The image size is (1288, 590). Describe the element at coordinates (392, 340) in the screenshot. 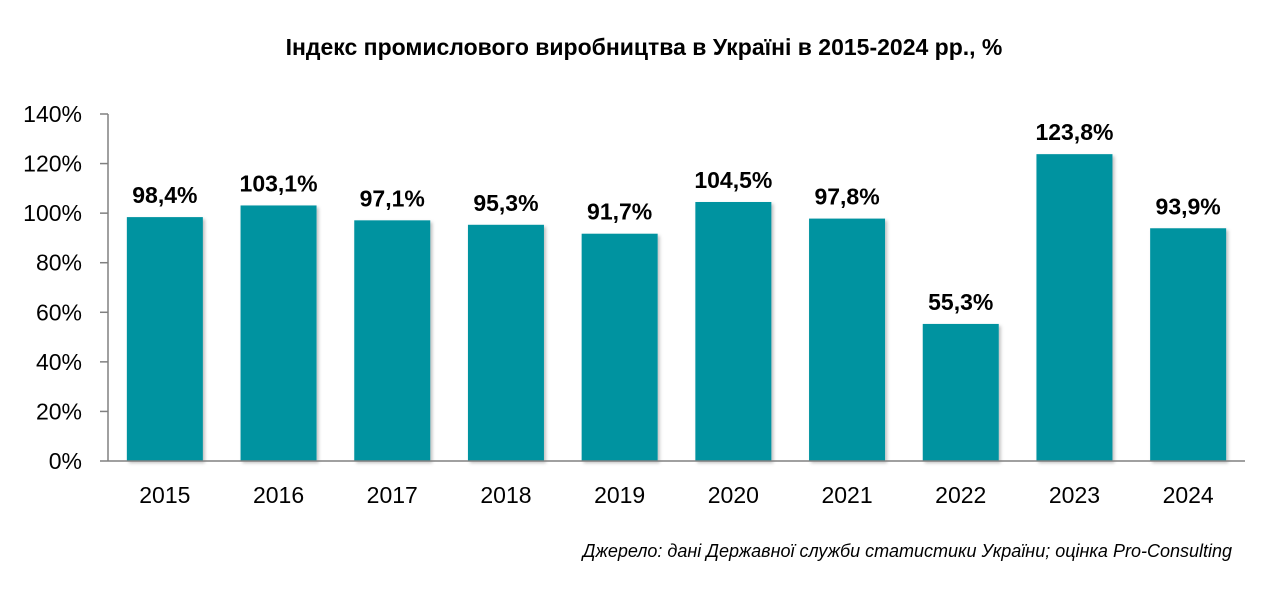

I see `bar-2017` at that location.